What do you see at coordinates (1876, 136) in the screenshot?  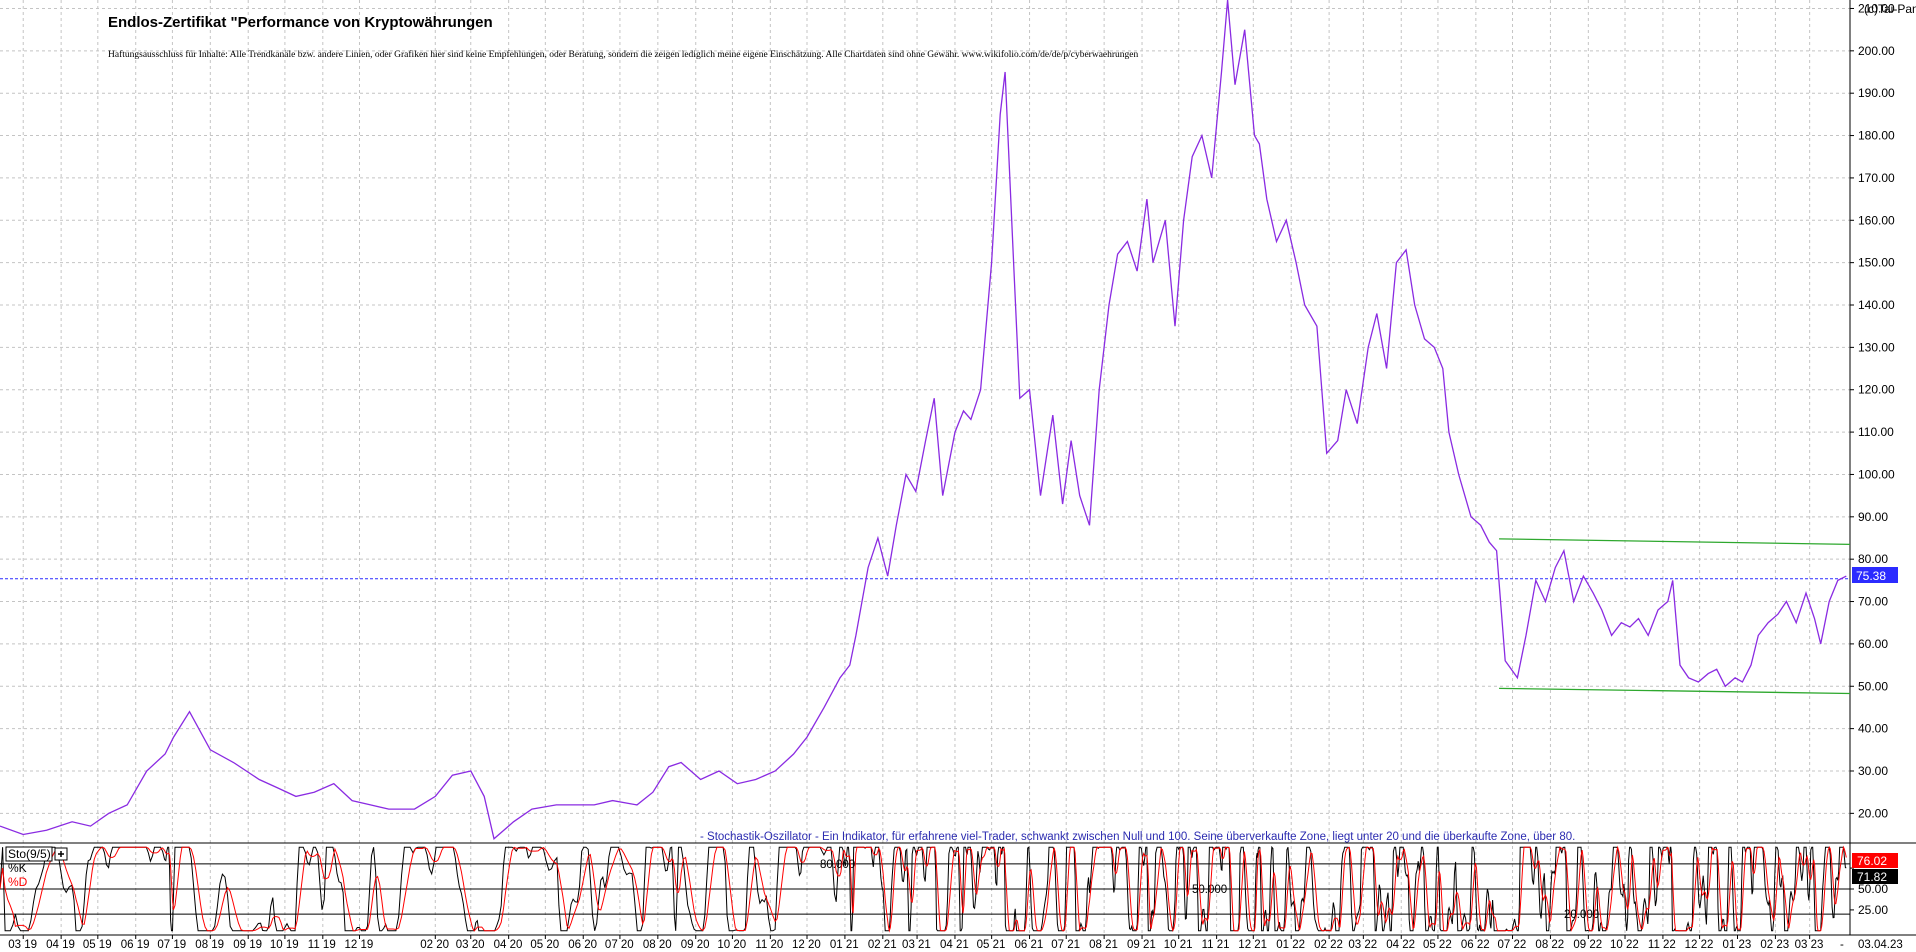 I see `price-tick-label: 180.00` at bounding box center [1876, 136].